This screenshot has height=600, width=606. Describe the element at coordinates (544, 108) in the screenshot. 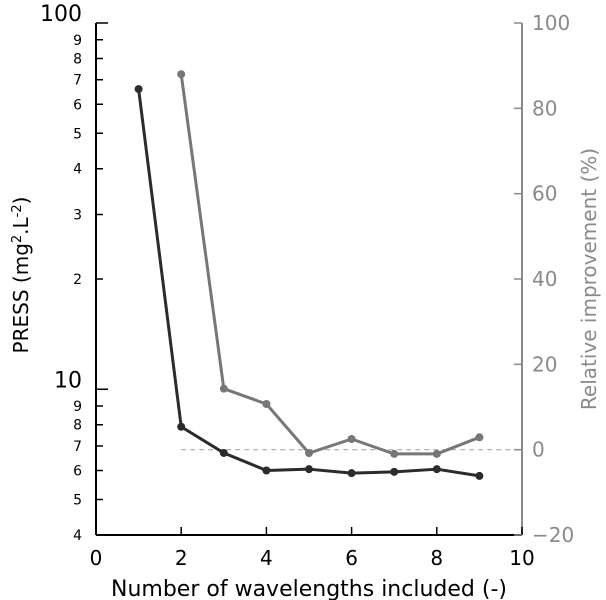

I see `y-right-tick-label: 80` at that location.